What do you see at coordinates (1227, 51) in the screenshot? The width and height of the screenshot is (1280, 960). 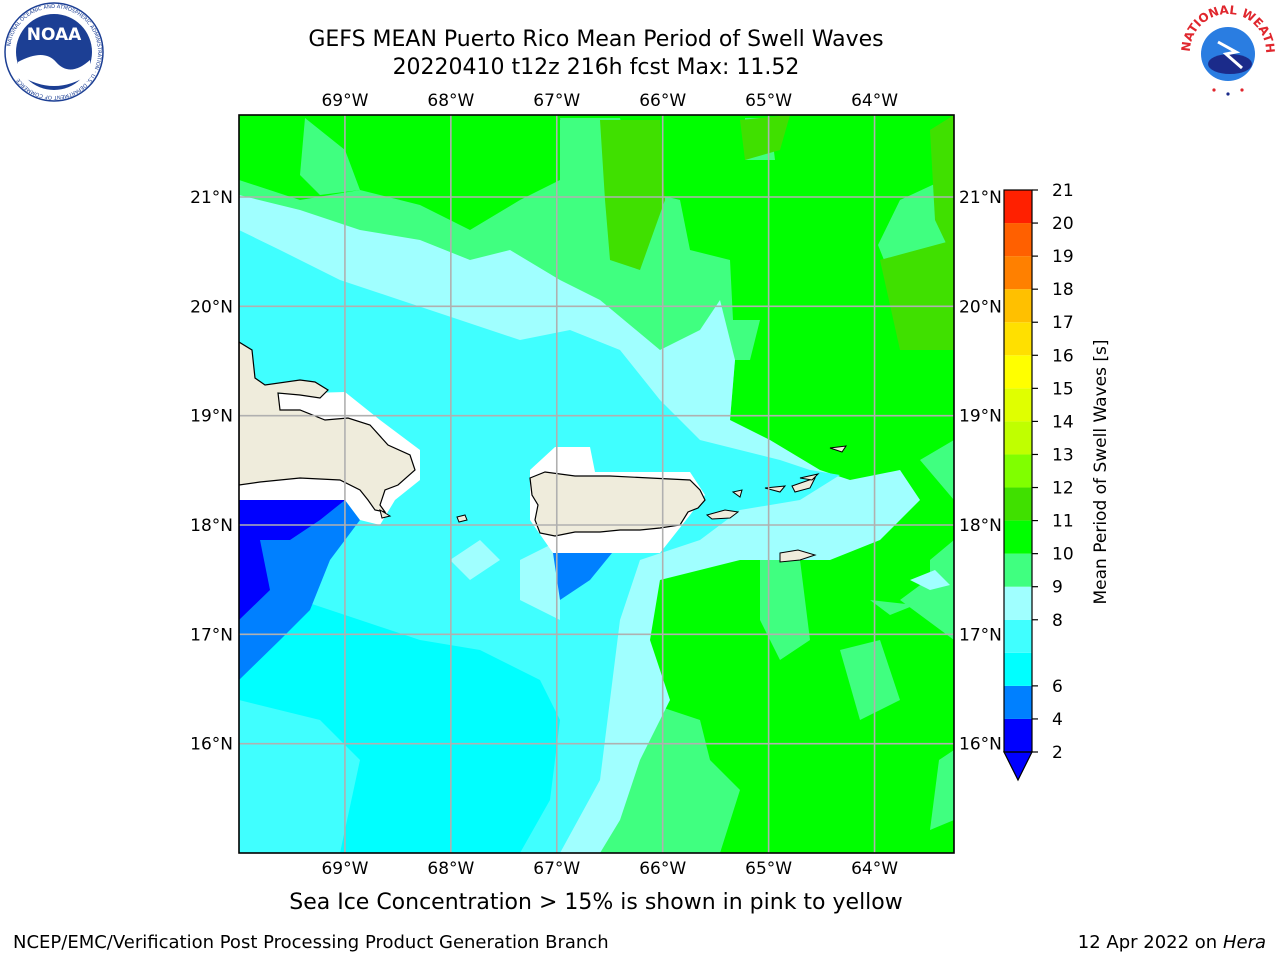 I see `nws-logo: NATIONAL WEATHER SERVICE` at bounding box center [1227, 51].